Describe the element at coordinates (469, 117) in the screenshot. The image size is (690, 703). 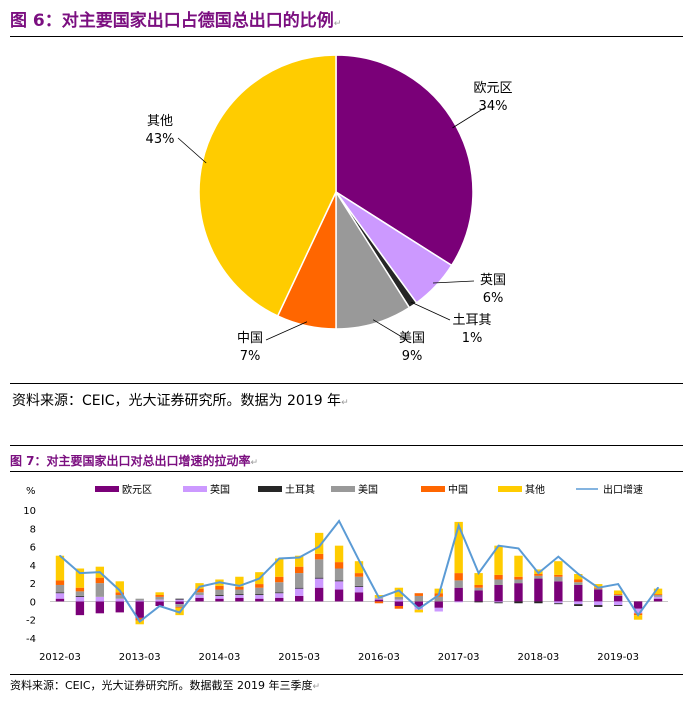
I see `leader-line-euro` at that location.